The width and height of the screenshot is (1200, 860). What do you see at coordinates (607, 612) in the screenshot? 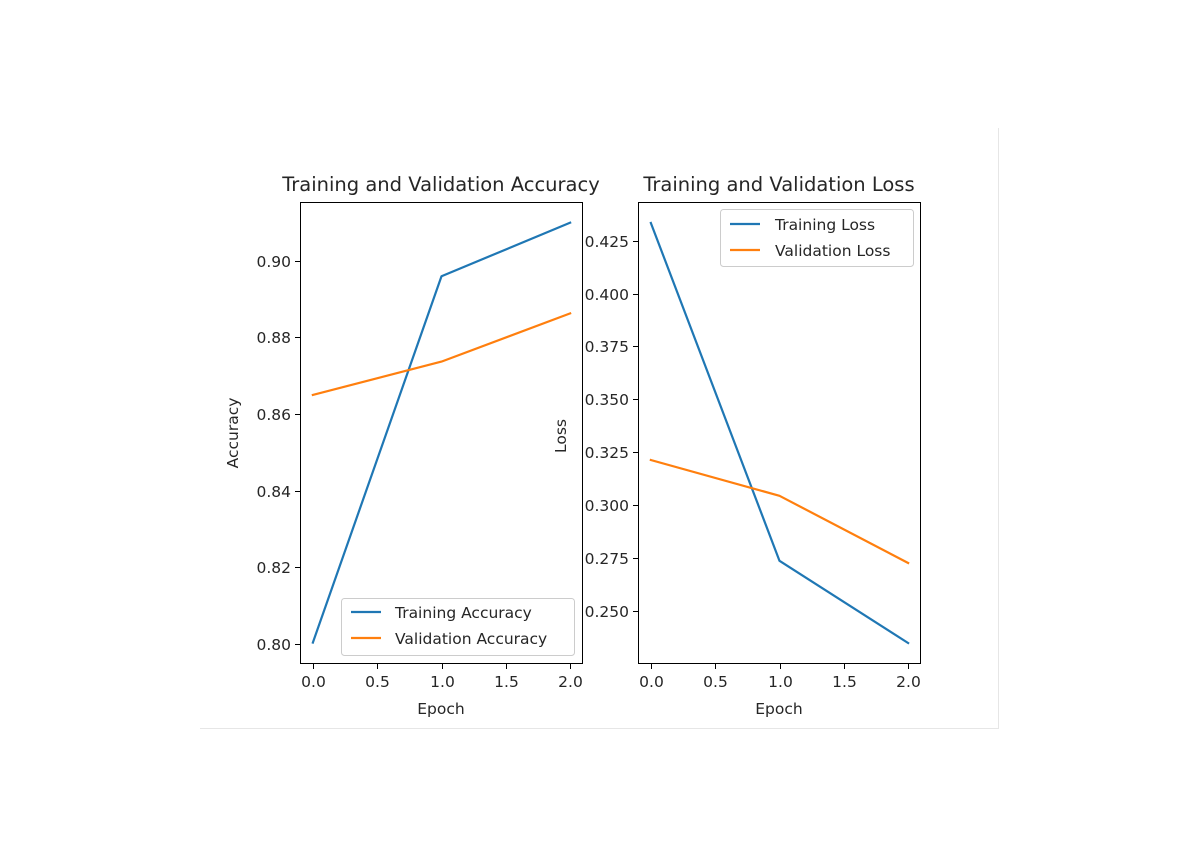
I see `y-tick-label: 0.250` at bounding box center [607, 612].